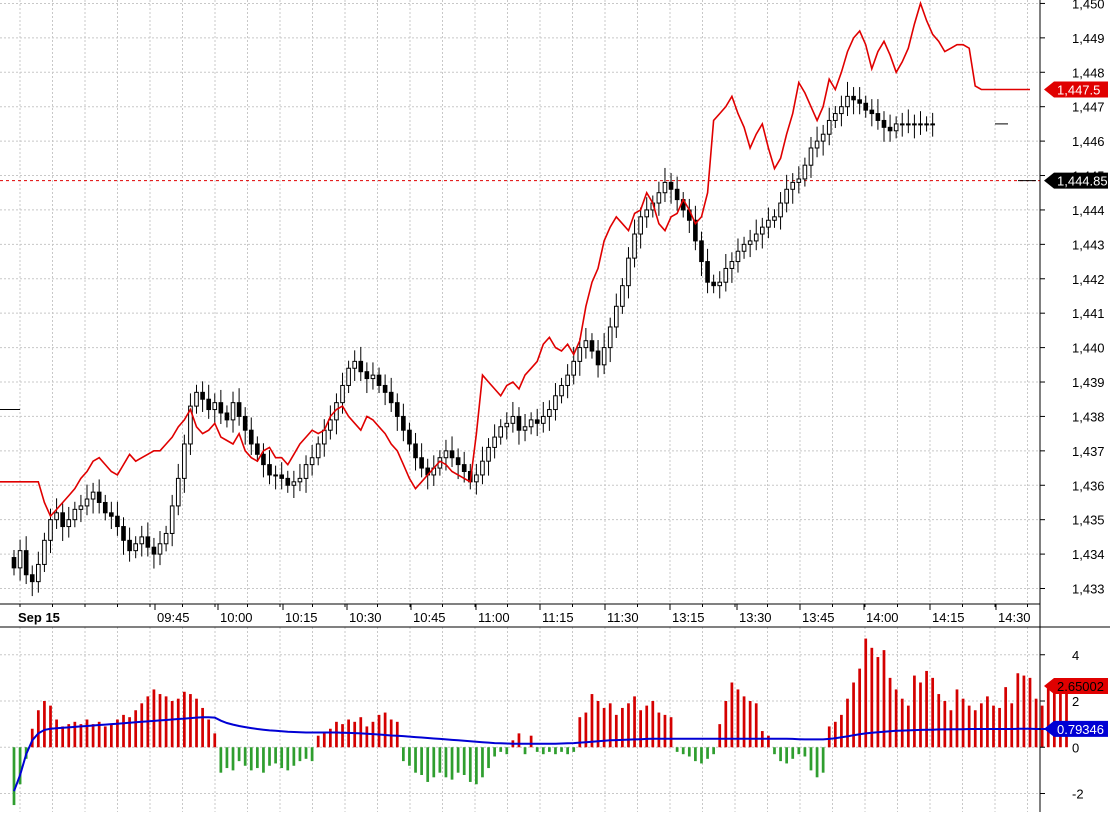 This screenshot has height=817, width=1110. What do you see at coordinates (1088, 520) in the screenshot?
I see `price-y-tick-label: 1,435` at bounding box center [1088, 520].